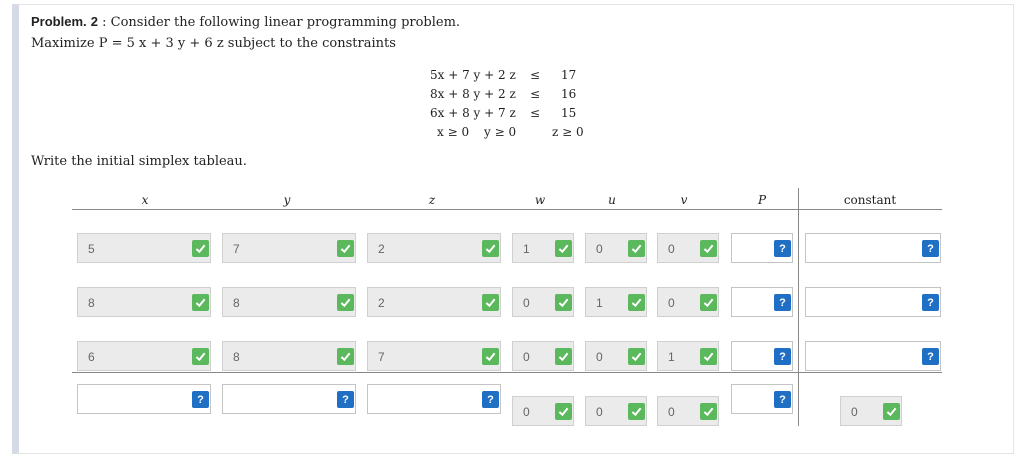 This screenshot has height=459, width=1024. Describe the element at coordinates (543, 248) in the screenshot. I see `tableau-cell-r1-w: 1` at that location.